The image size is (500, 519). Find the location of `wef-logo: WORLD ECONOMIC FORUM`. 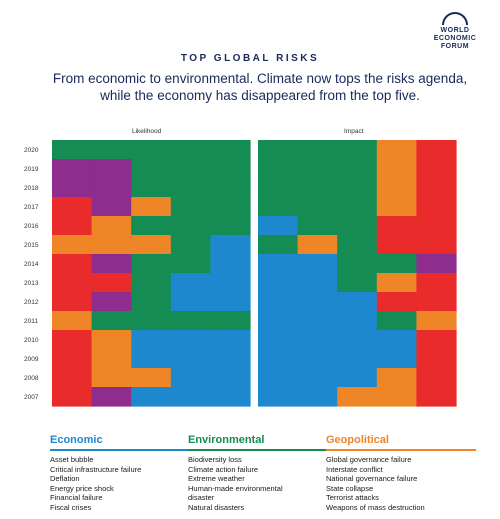

wef-logo: WORLD ECONOMIC FORUM is located at coordinates (455, 31).